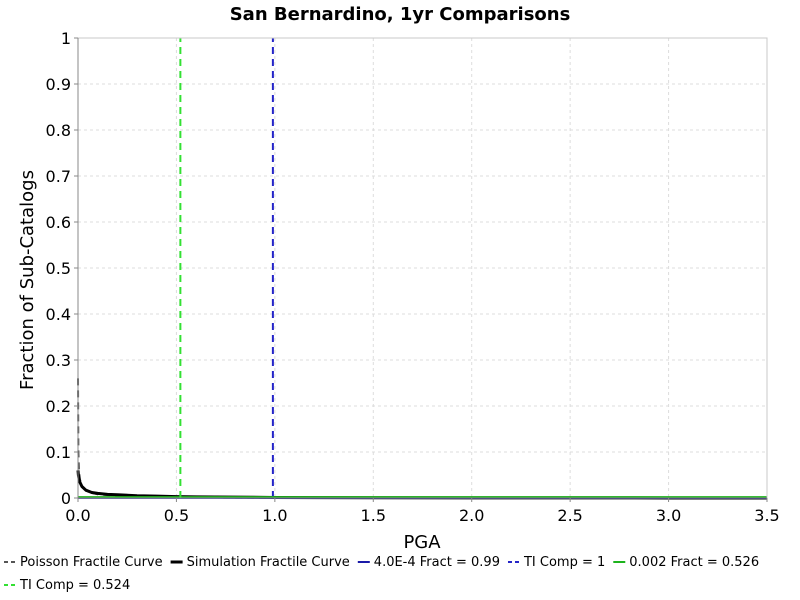  What do you see at coordinates (58, 360) in the screenshot?
I see `y-tick-label-3: 0.3` at bounding box center [58, 360].